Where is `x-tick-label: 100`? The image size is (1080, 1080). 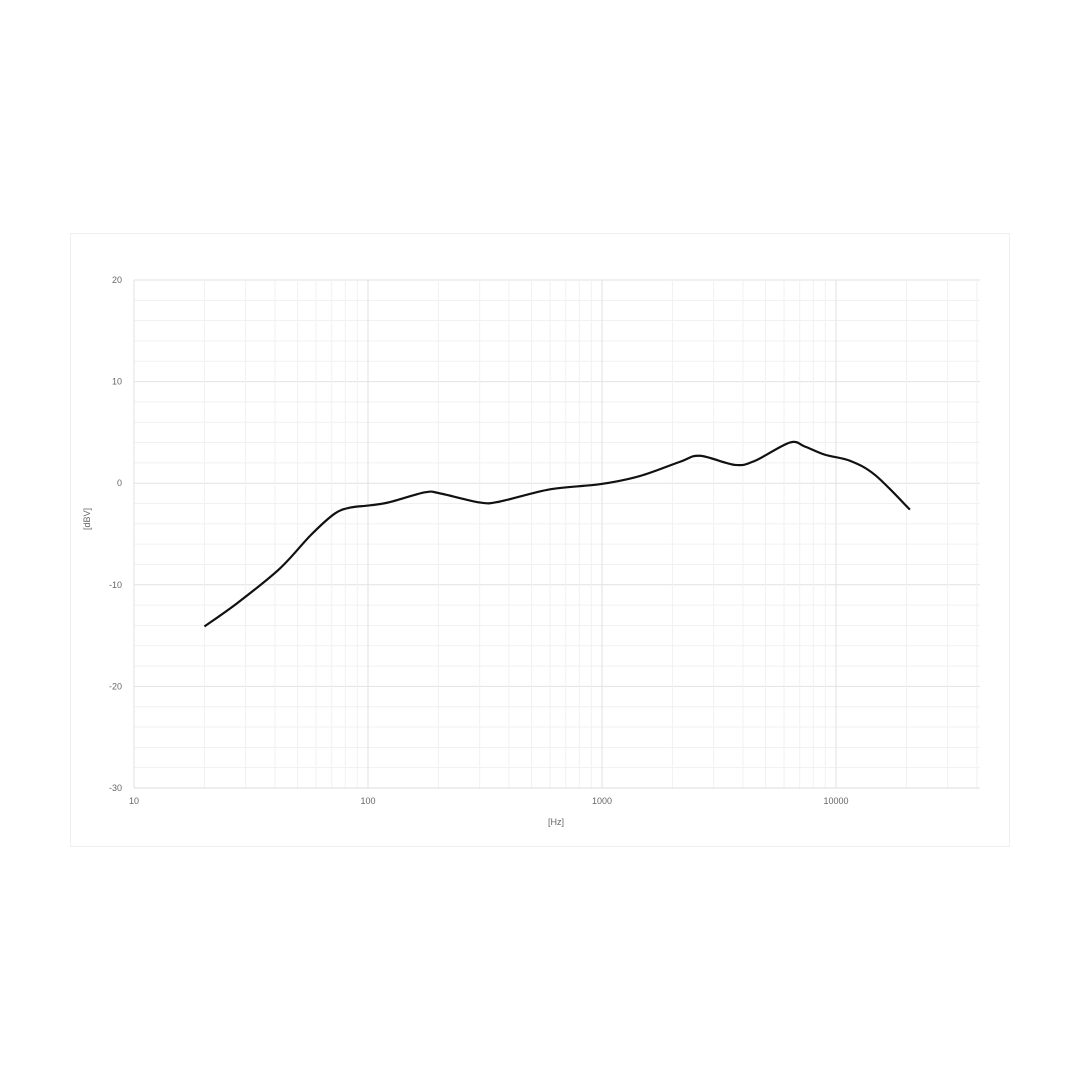
x-tick-label: 100 is located at coordinates (367, 801).